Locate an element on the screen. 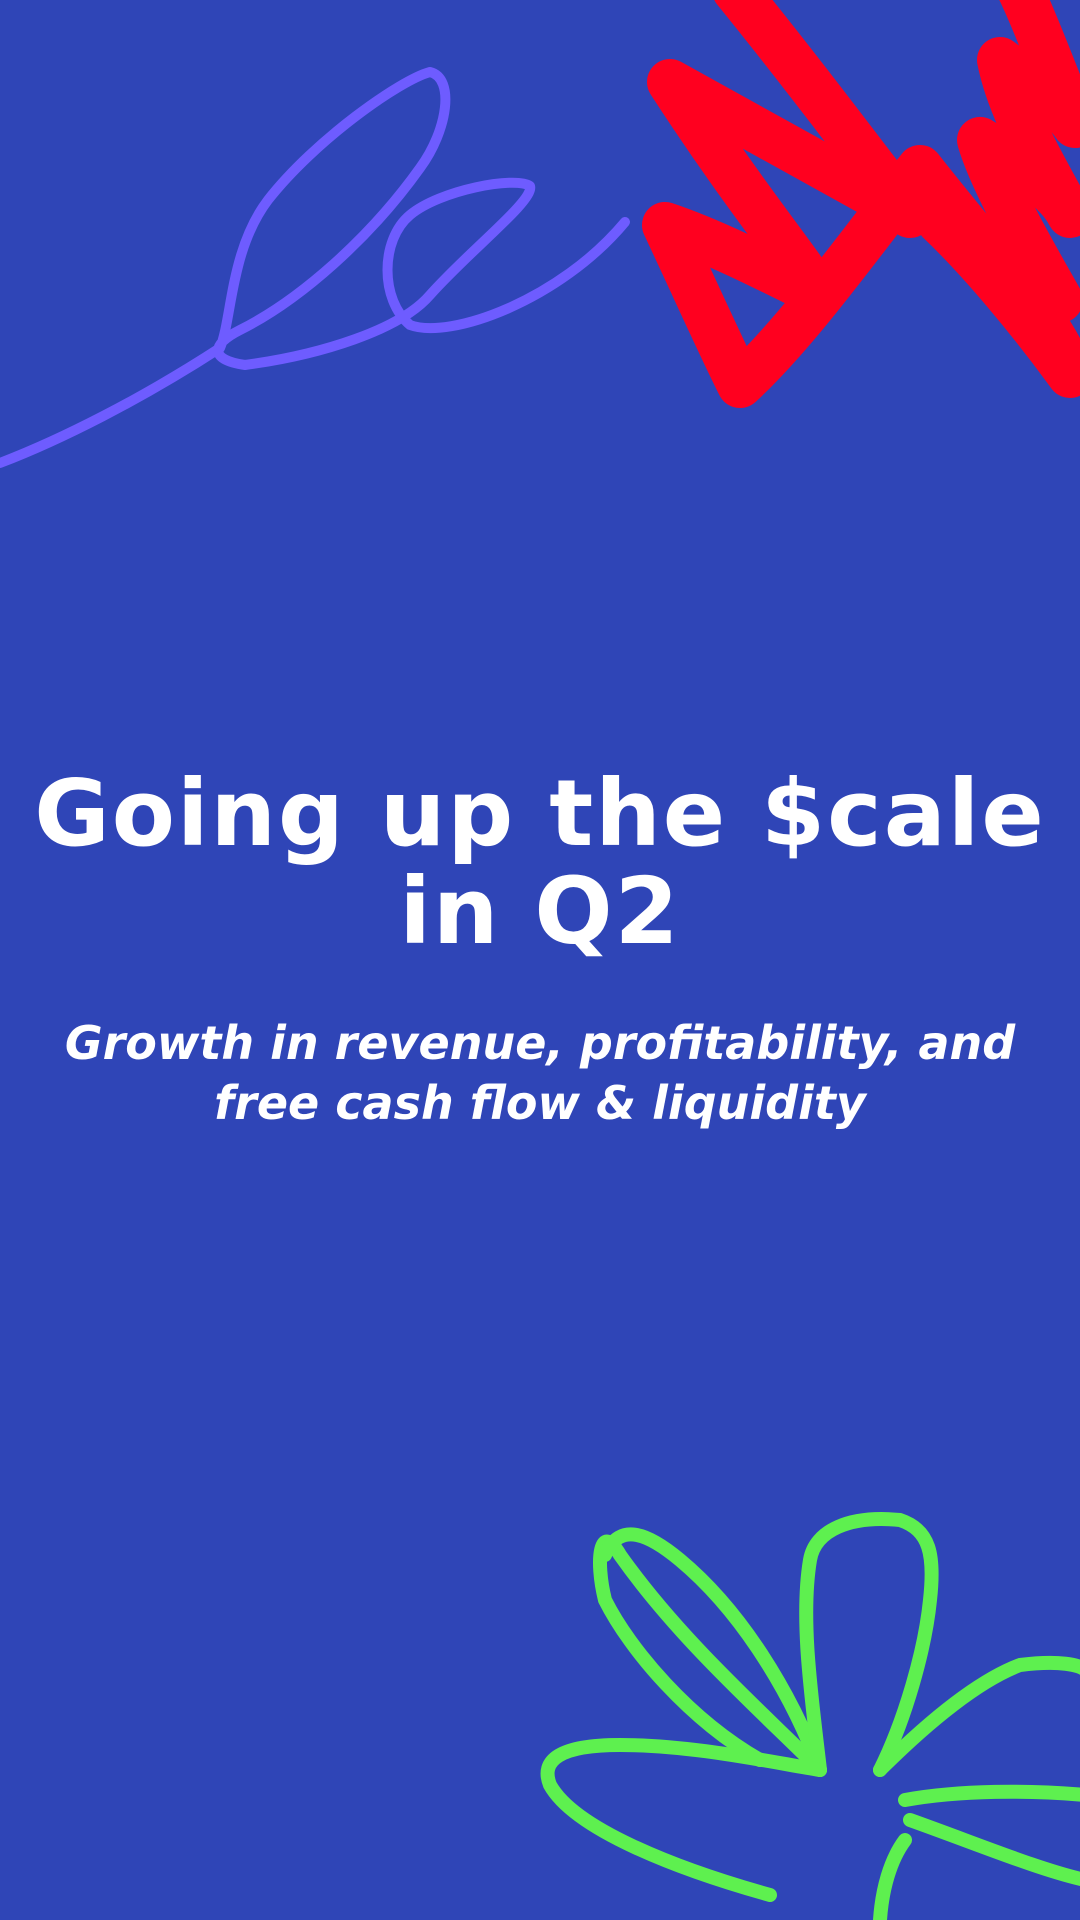 The image size is (1080, 1920). page-title: Going up the $cale in Q2 is located at coordinates (540, 863).